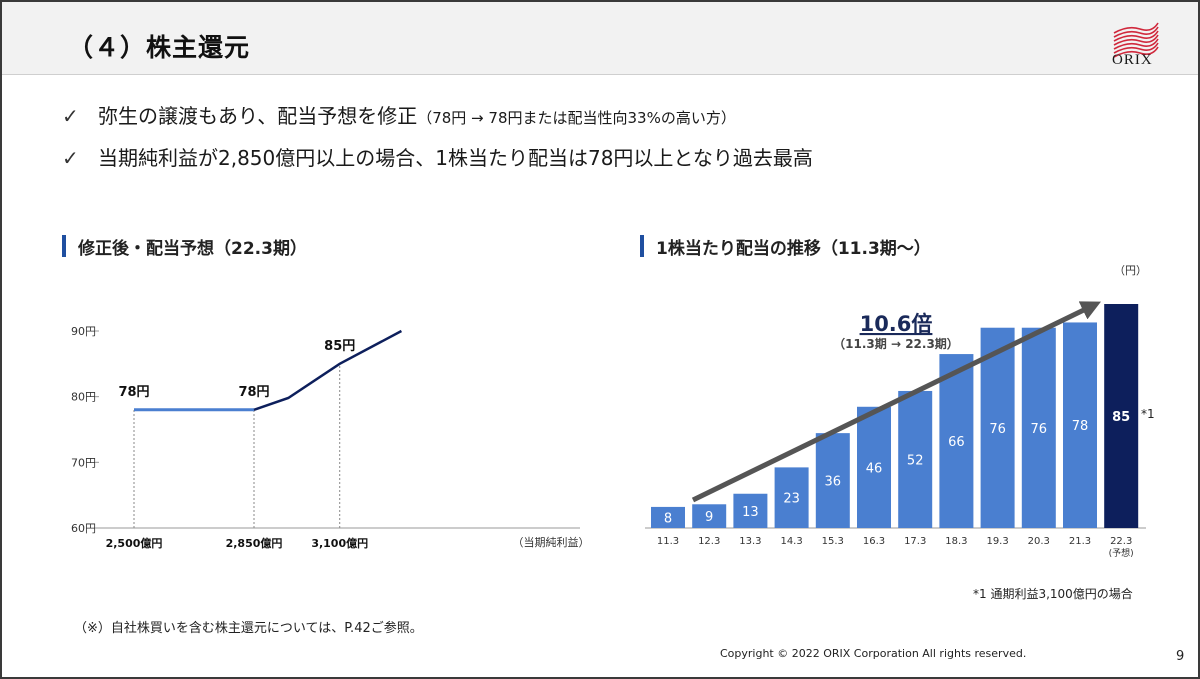 The width and height of the screenshot is (1200, 679). Describe the element at coordinates (956, 541) in the screenshot. I see `x-tick-label: 18.3` at that location.